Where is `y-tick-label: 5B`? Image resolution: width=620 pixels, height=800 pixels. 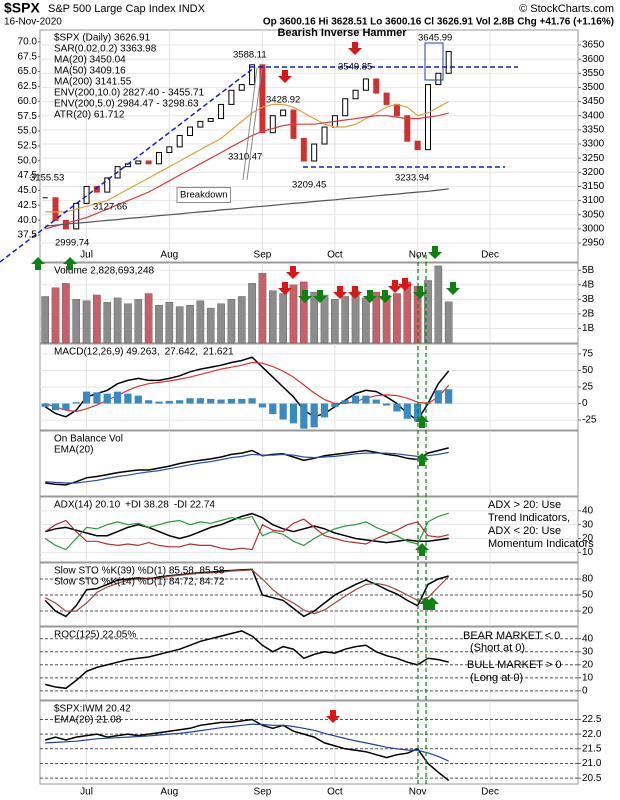
y-tick-label: 5B is located at coordinates (588, 270).